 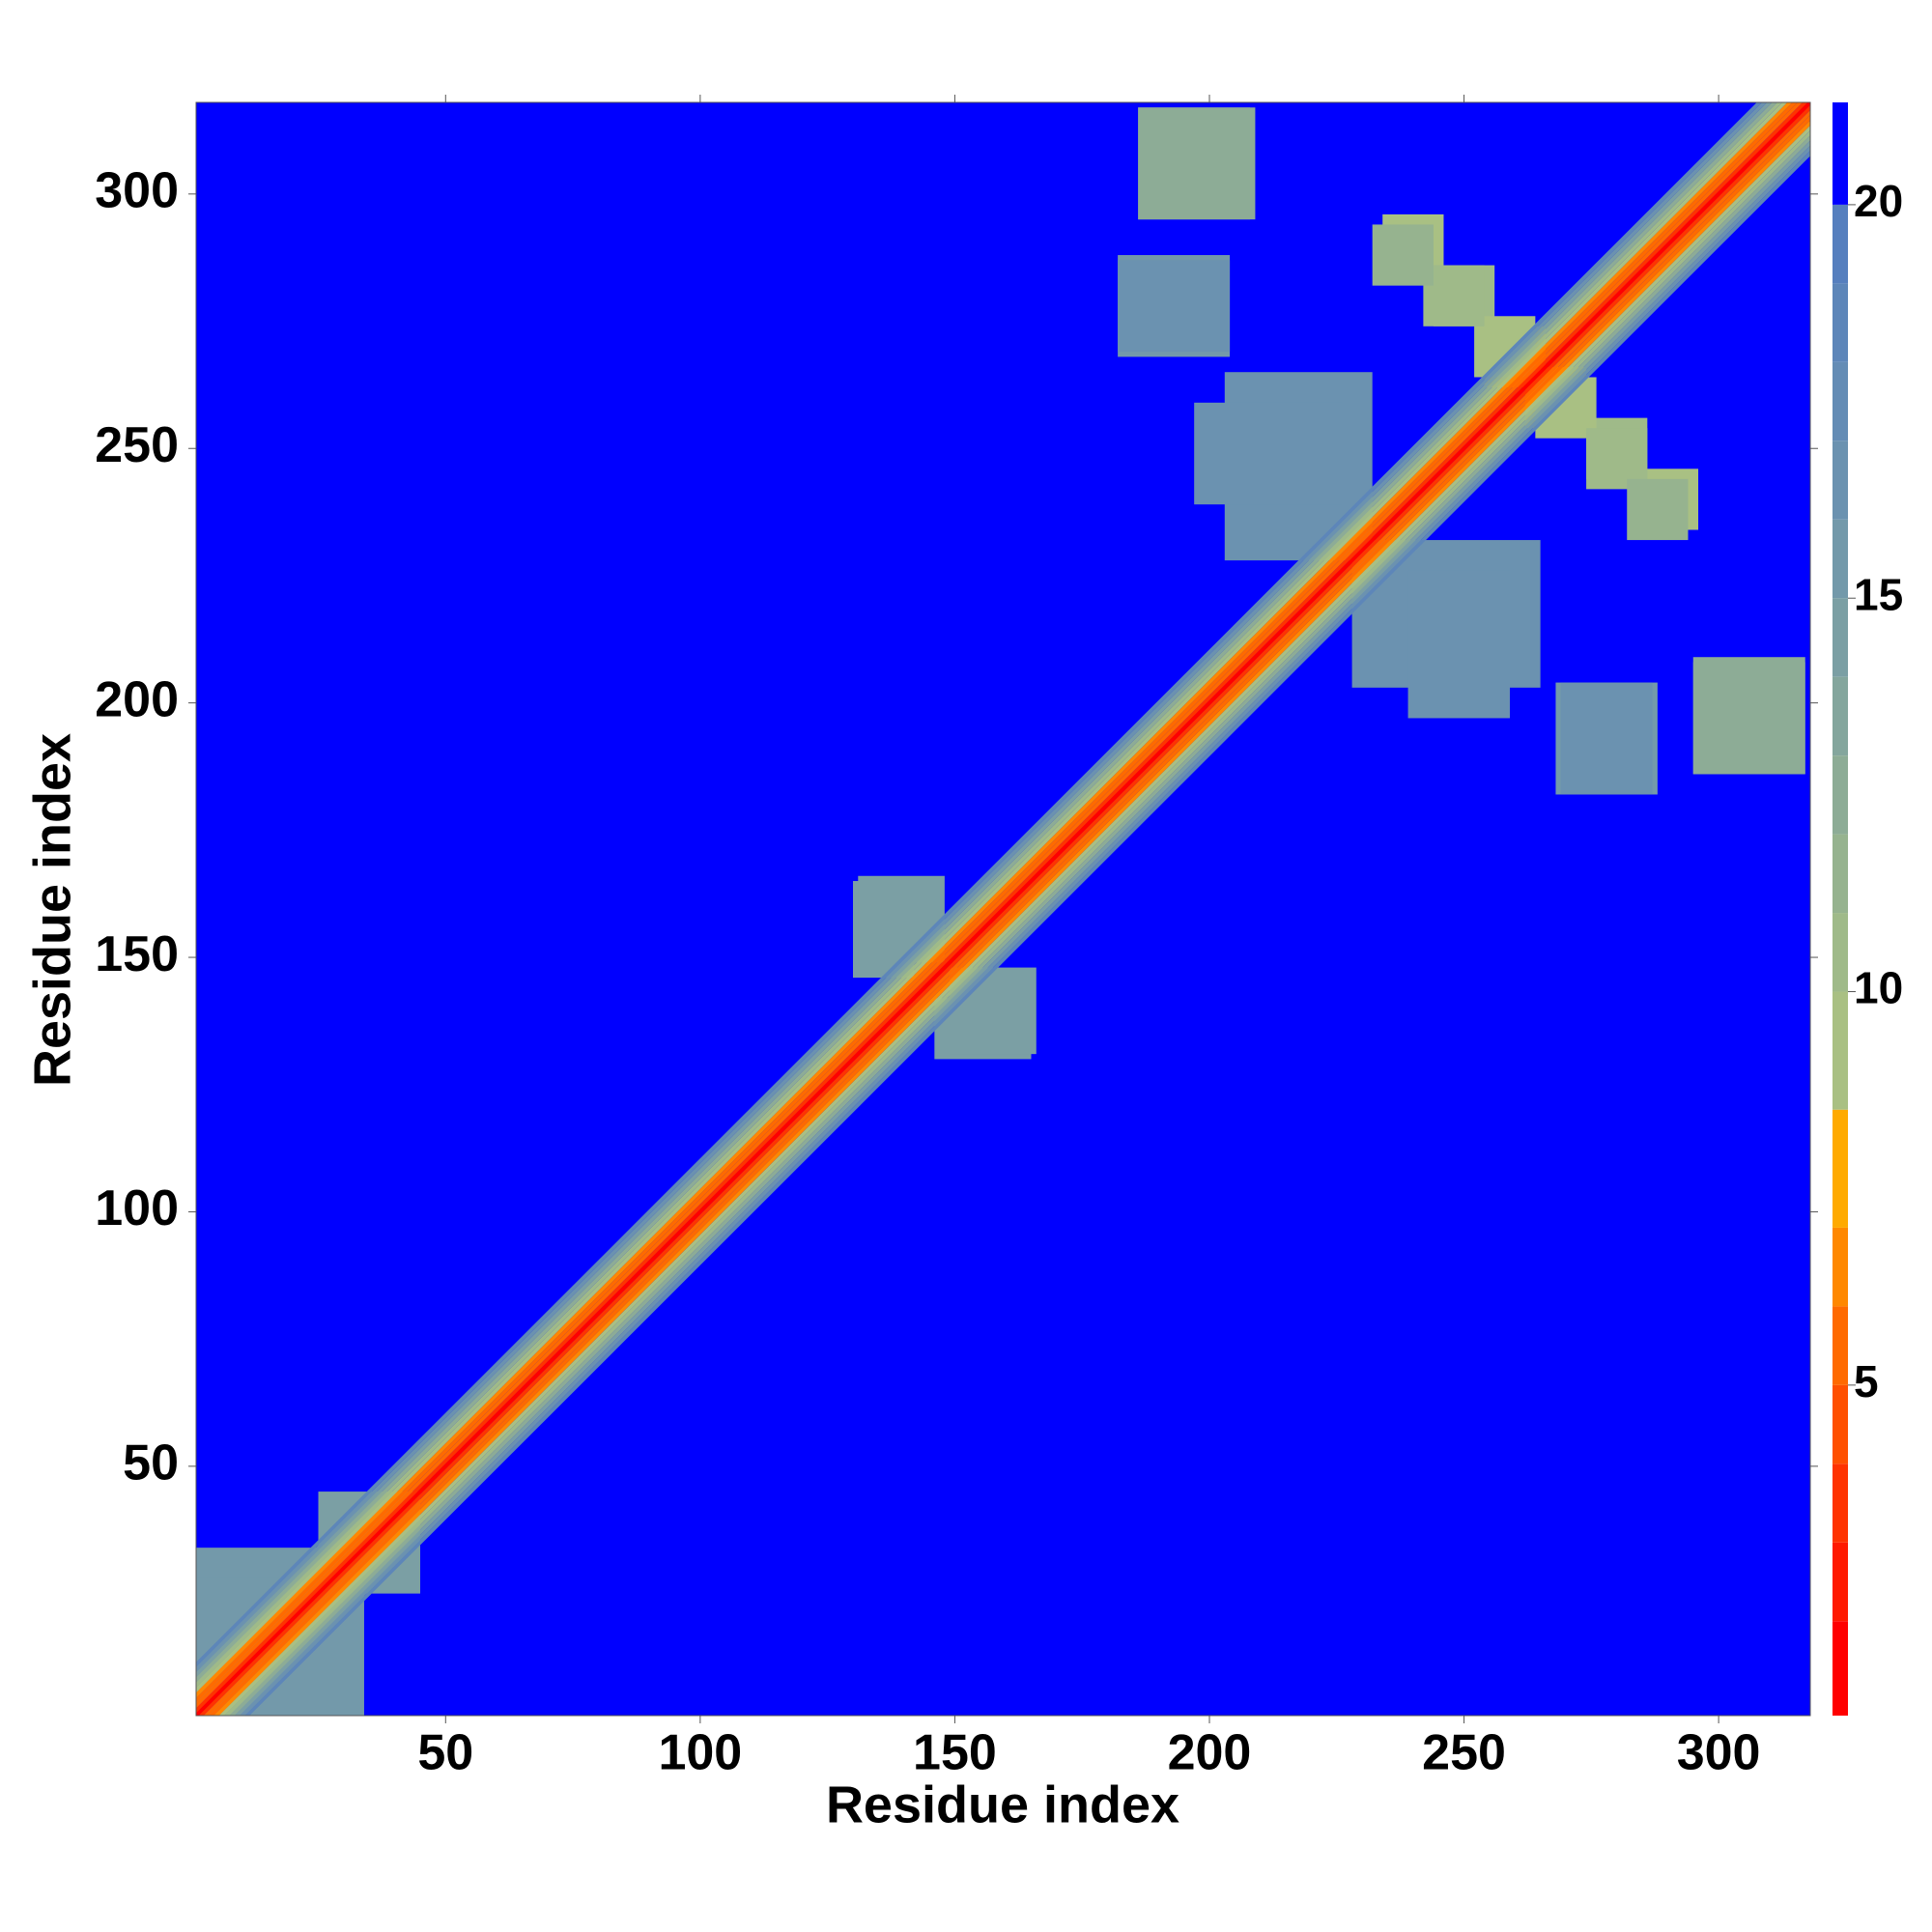 What do you see at coordinates (52, 910) in the screenshot?
I see `y-axis-label: Residue index` at bounding box center [52, 910].